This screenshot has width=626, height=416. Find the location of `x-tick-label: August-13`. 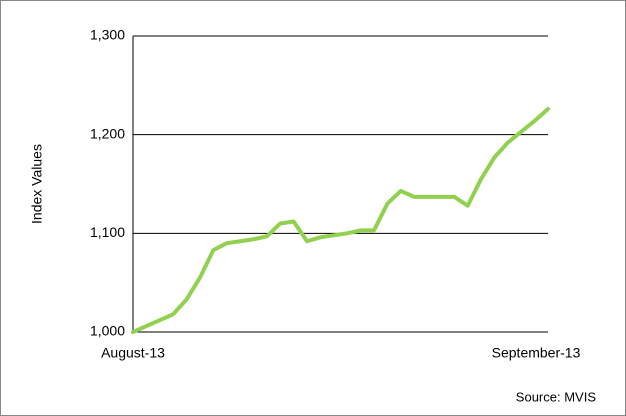

x-tick-label: August-13 is located at coordinates (133, 353).